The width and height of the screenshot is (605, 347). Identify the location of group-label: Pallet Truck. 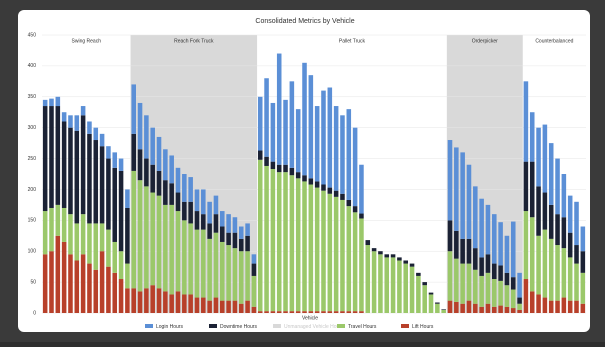
(352, 41).